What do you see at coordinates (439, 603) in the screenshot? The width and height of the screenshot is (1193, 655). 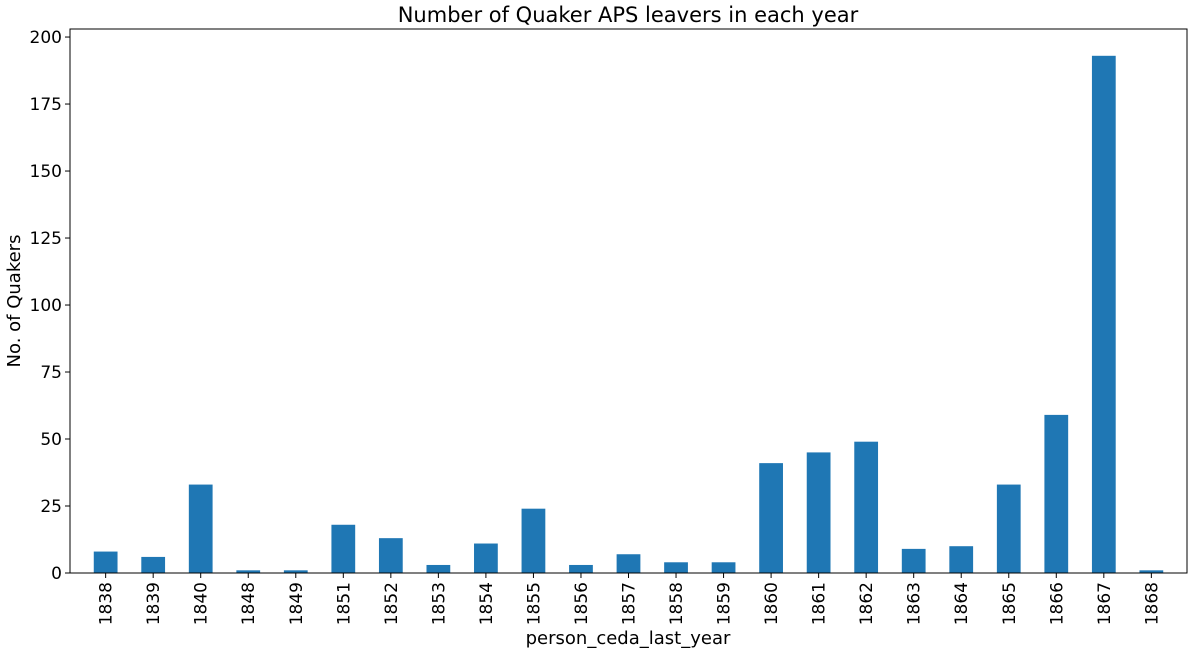 I see `x-tick-label-1853: 1853` at bounding box center [439, 603].